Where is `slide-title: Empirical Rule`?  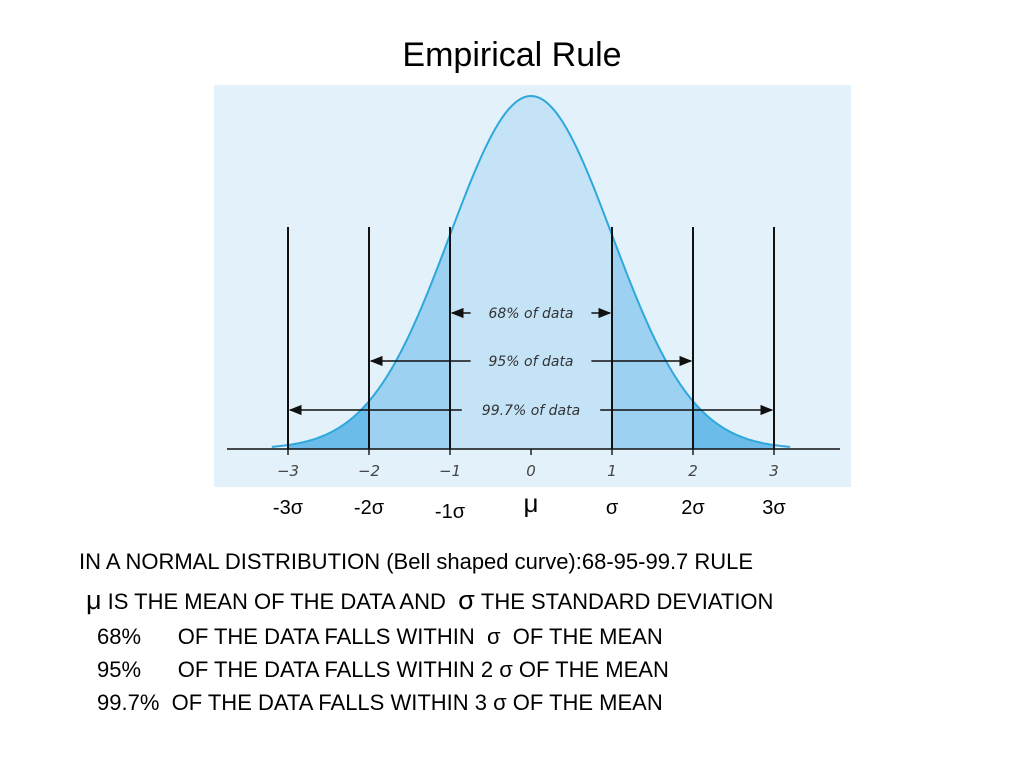
slide-title: Empirical Rule is located at coordinates (512, 55).